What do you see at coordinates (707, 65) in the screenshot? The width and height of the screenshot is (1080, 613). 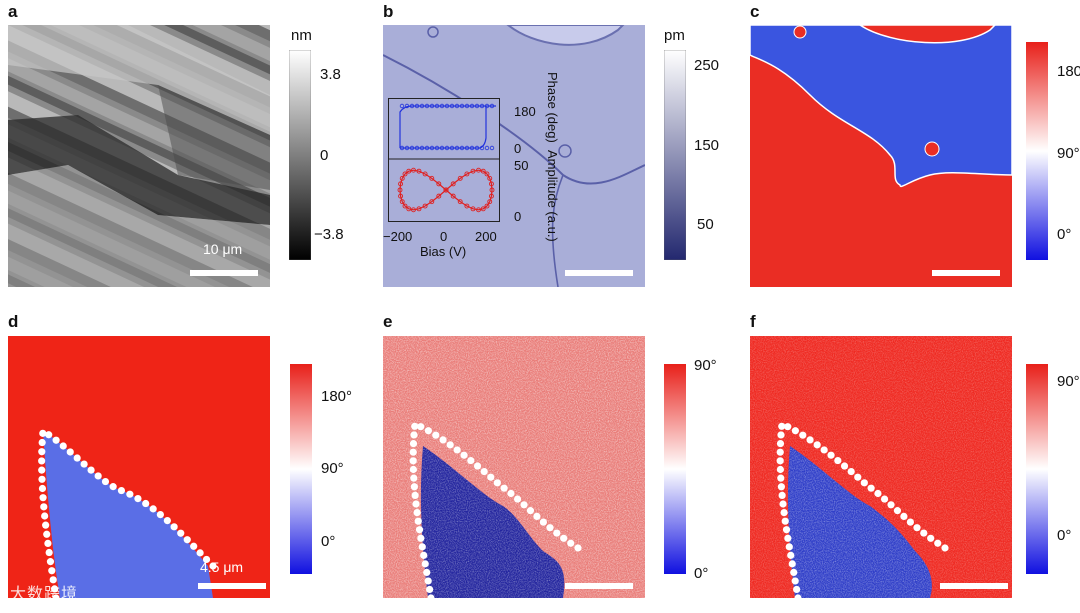 I see `panel-b-colorbar-tick: 250` at bounding box center [707, 65].